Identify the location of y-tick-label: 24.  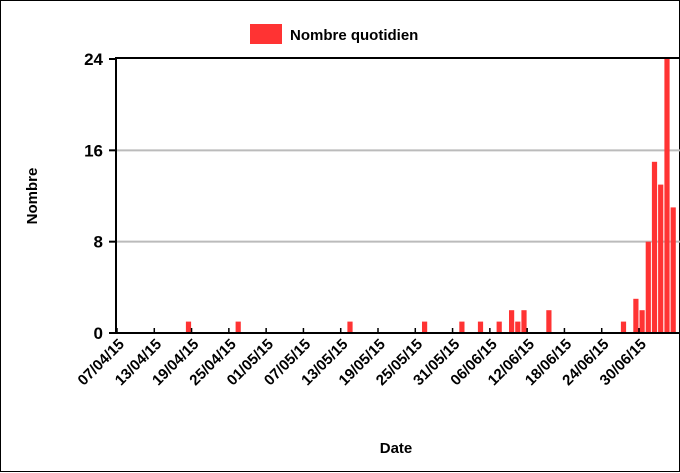
(93, 59).